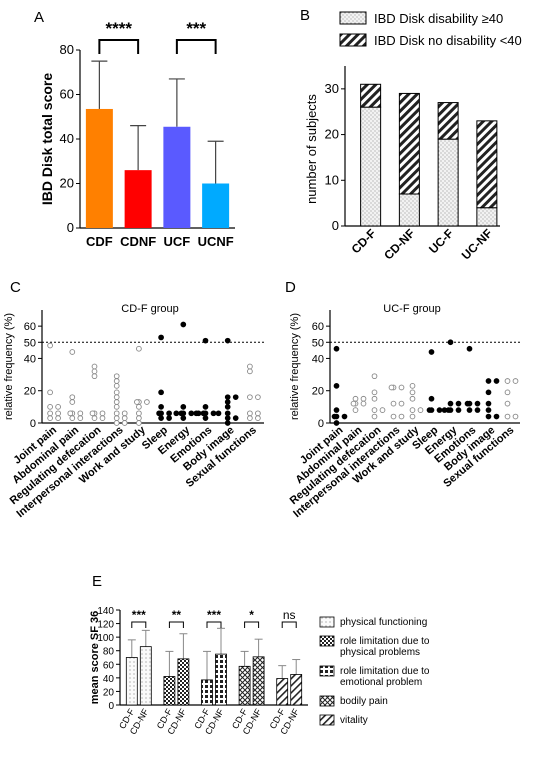 Image resolution: width=550 pixels, height=770 pixels. I want to click on bar-segment-uc-nf-dots, so click(487, 217).